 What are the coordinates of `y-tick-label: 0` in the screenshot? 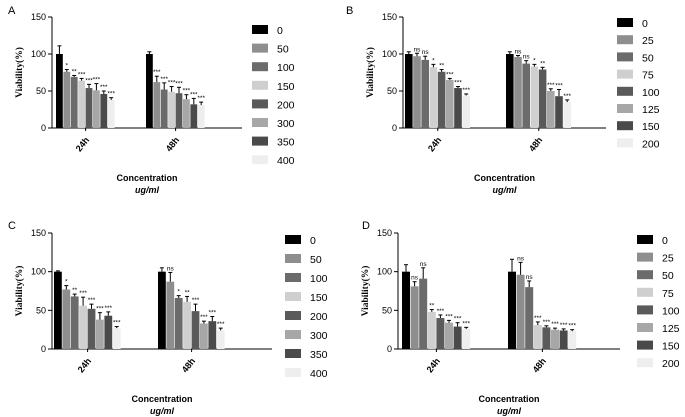 It's located at (394, 128).